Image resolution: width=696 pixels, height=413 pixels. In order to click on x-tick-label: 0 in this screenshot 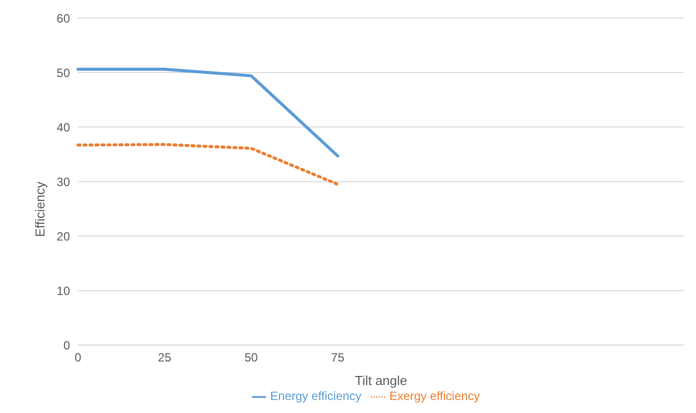, I will do `click(78, 357)`.